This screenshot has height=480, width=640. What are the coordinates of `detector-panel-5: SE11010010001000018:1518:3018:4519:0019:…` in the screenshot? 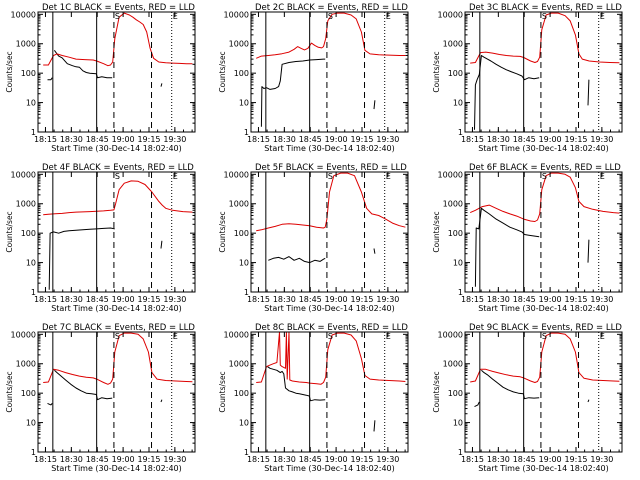 It's located at (313, 238).